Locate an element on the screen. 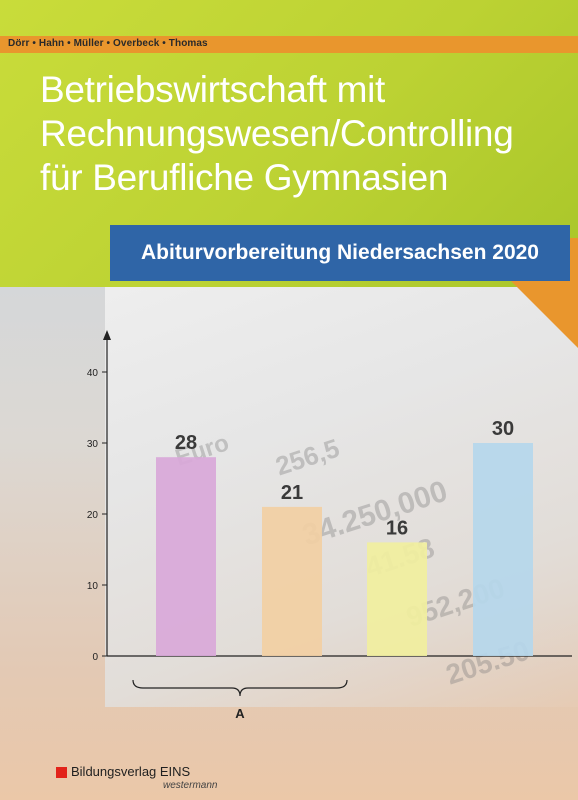  authors-bar is located at coordinates (289, 44).